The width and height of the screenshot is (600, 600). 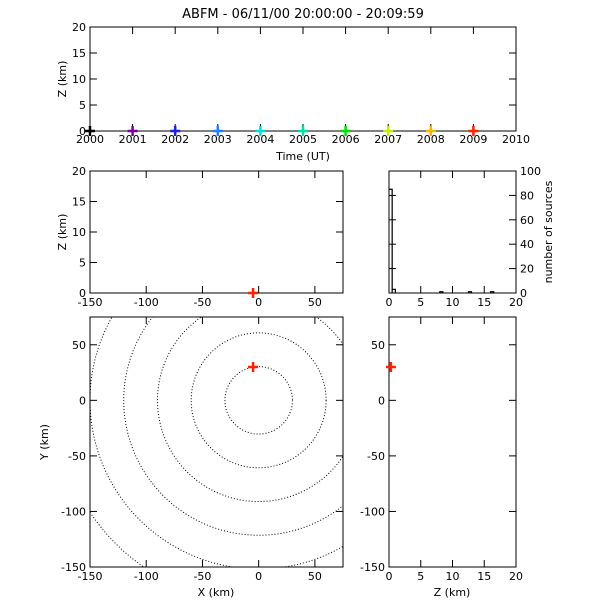 What do you see at coordinates (388, 139) in the screenshot?
I see `x-tick-label: 2007` at bounding box center [388, 139].